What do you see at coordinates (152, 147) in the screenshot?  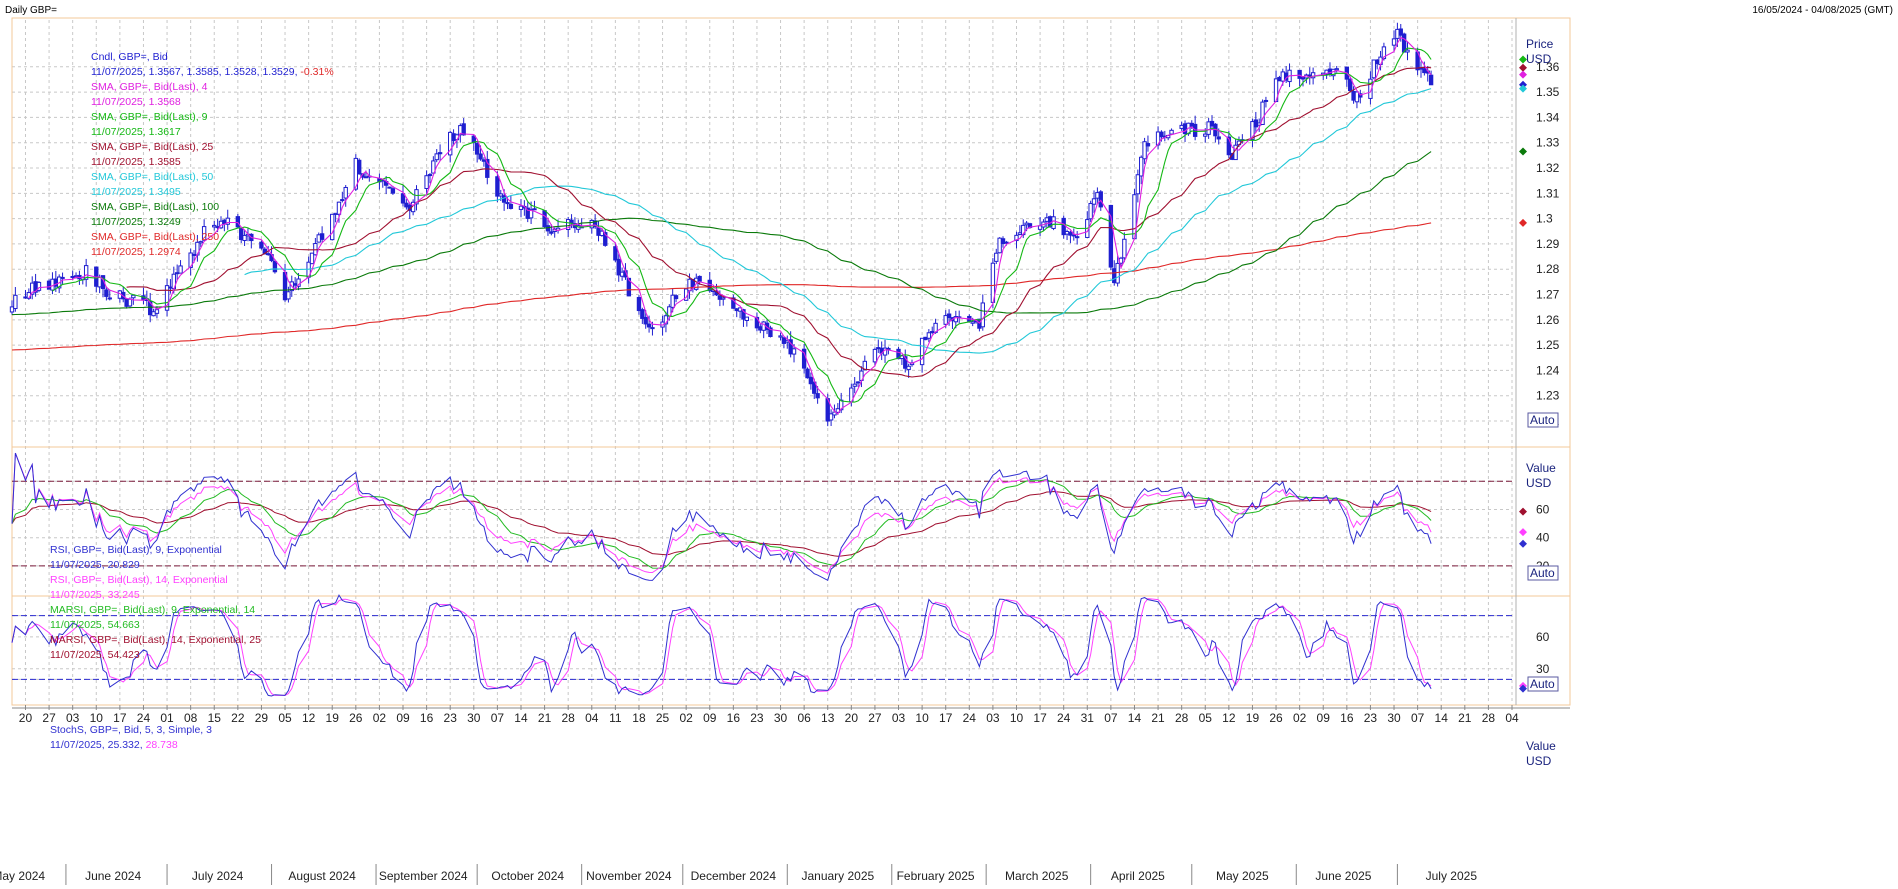 I see `price-legend-name: SMA, GBP=, Bid(Last), 25` at bounding box center [152, 147].